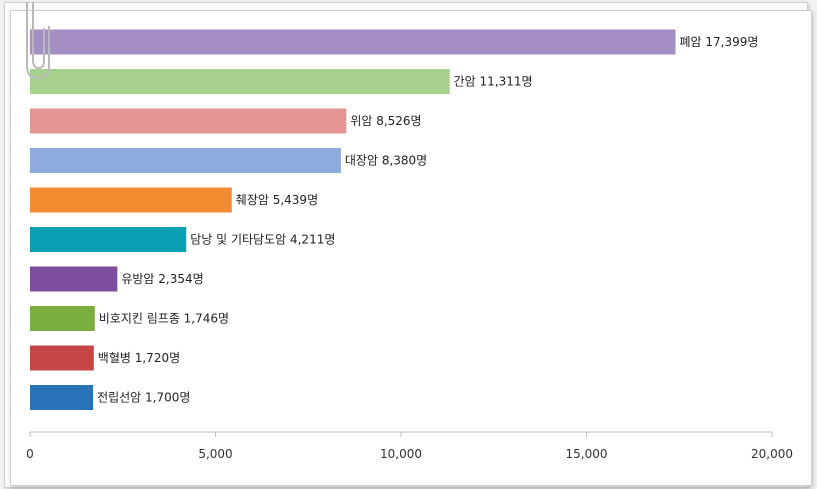  What do you see at coordinates (719, 42) in the screenshot?
I see `bar-label-0: 폐암 17,399명` at bounding box center [719, 42].